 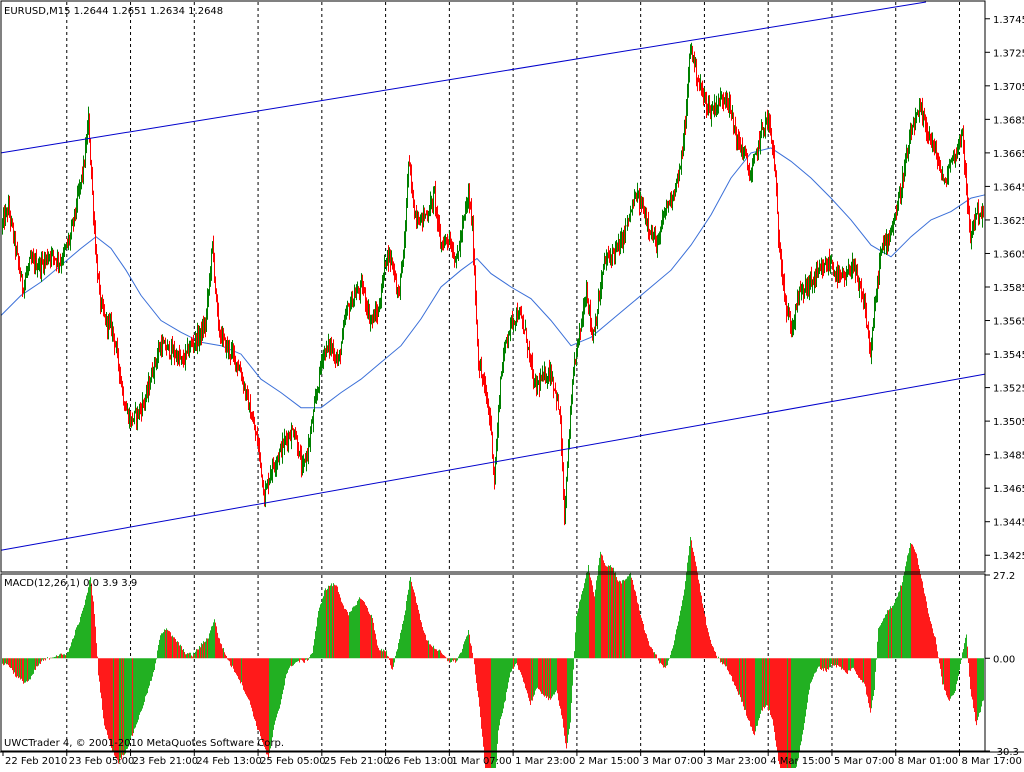 I want to click on price-tick-label: 1.3605, so click(x=1008, y=254).